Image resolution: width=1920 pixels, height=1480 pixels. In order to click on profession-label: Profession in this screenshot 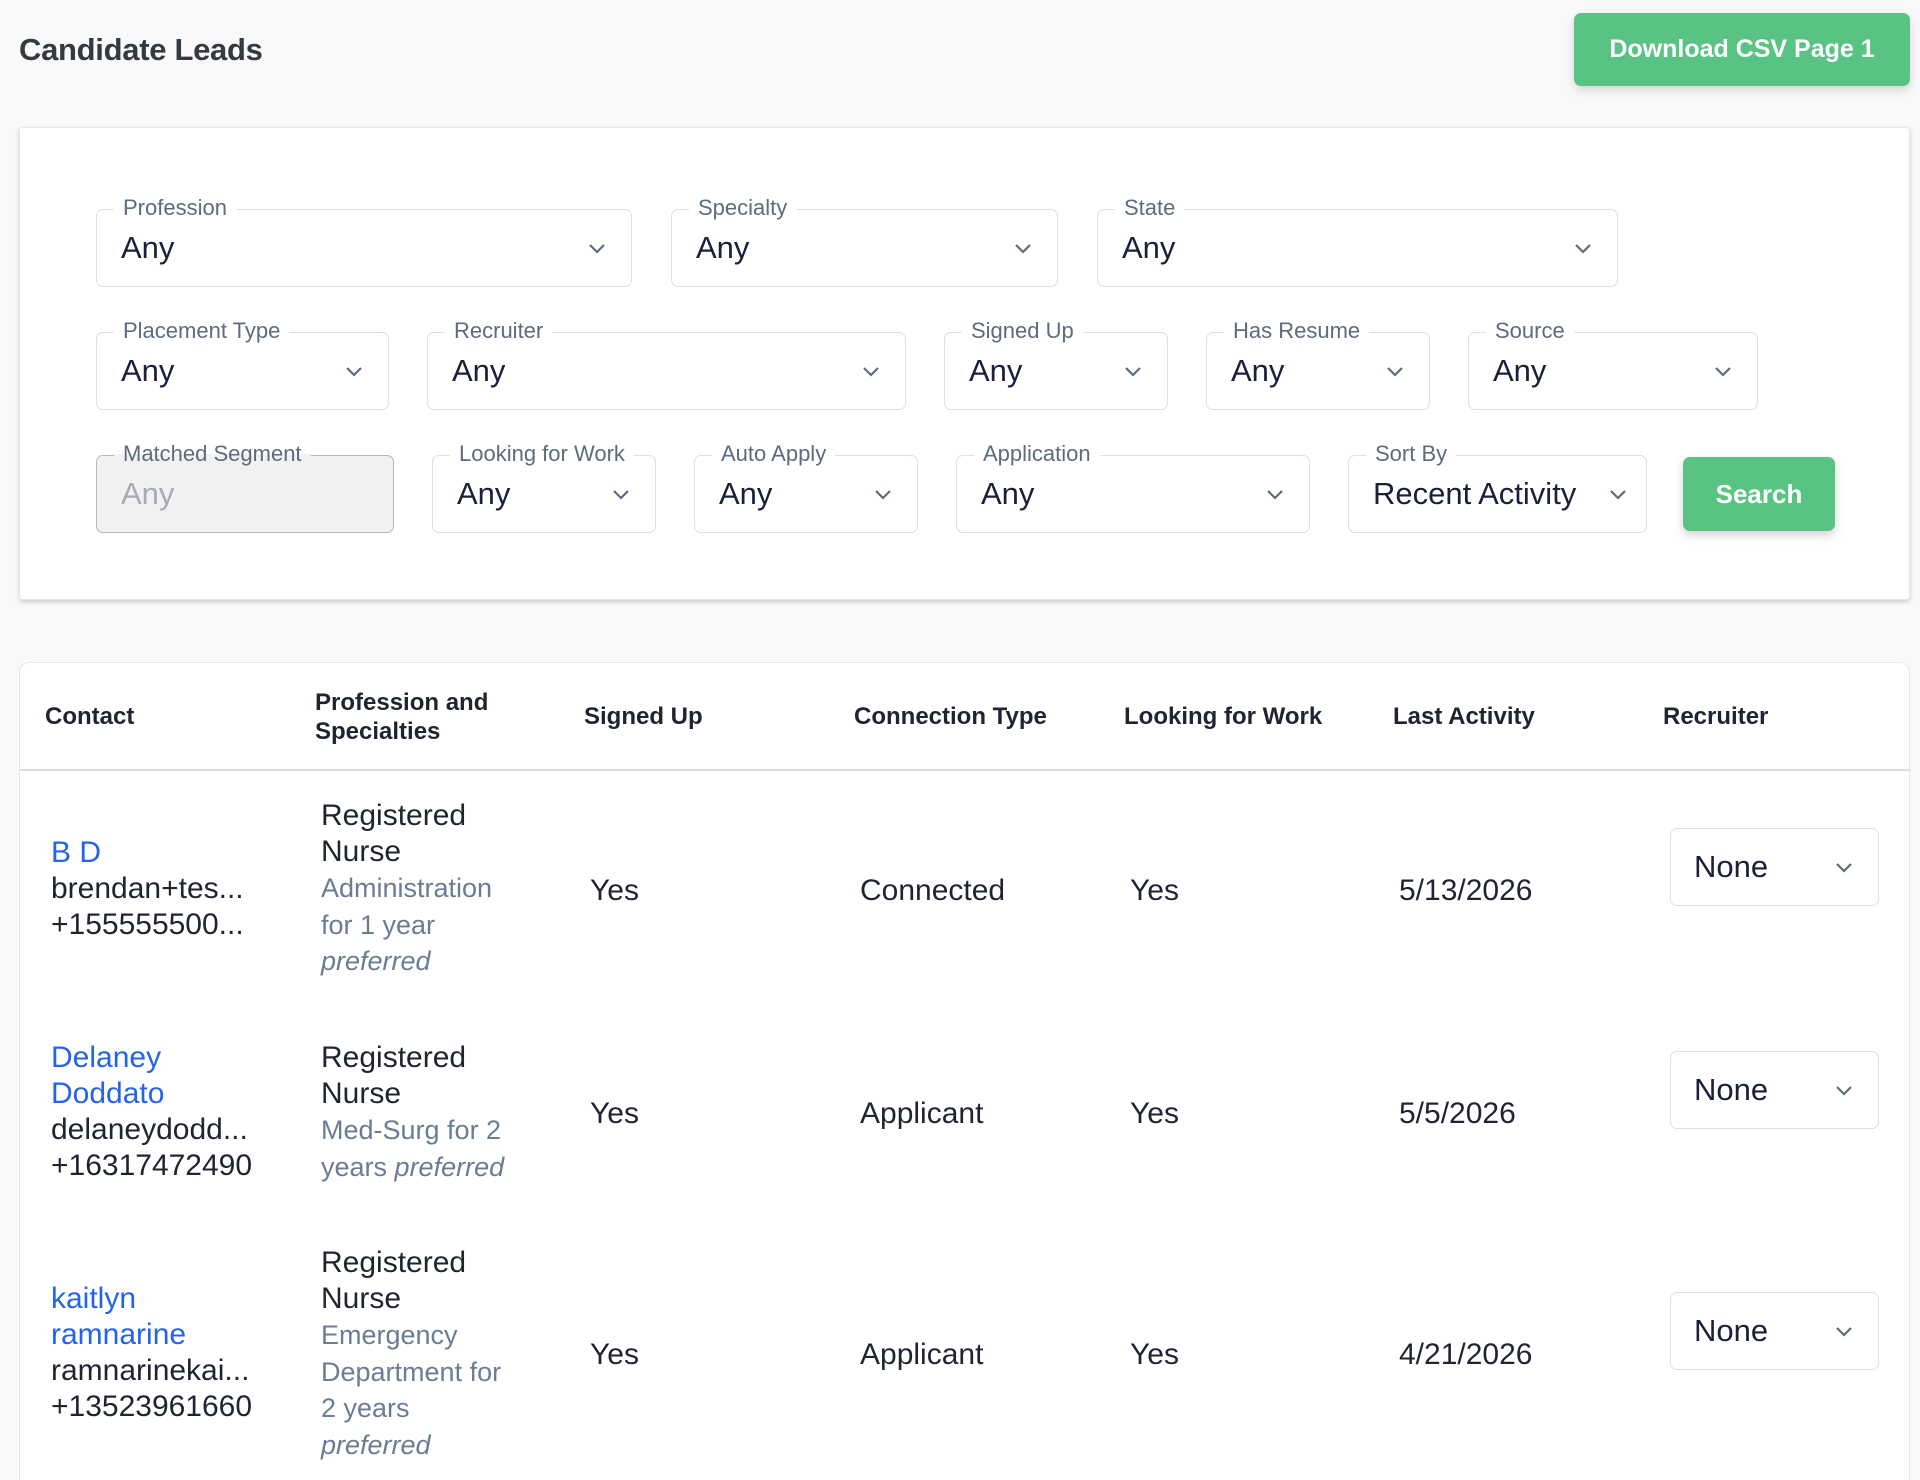, I will do `click(175, 208)`.